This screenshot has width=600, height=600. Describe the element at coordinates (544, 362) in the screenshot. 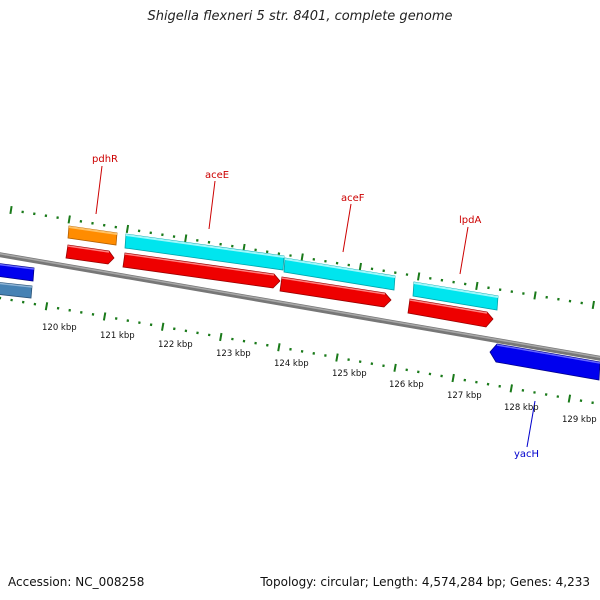

I see `feature-blue-yach` at that location.